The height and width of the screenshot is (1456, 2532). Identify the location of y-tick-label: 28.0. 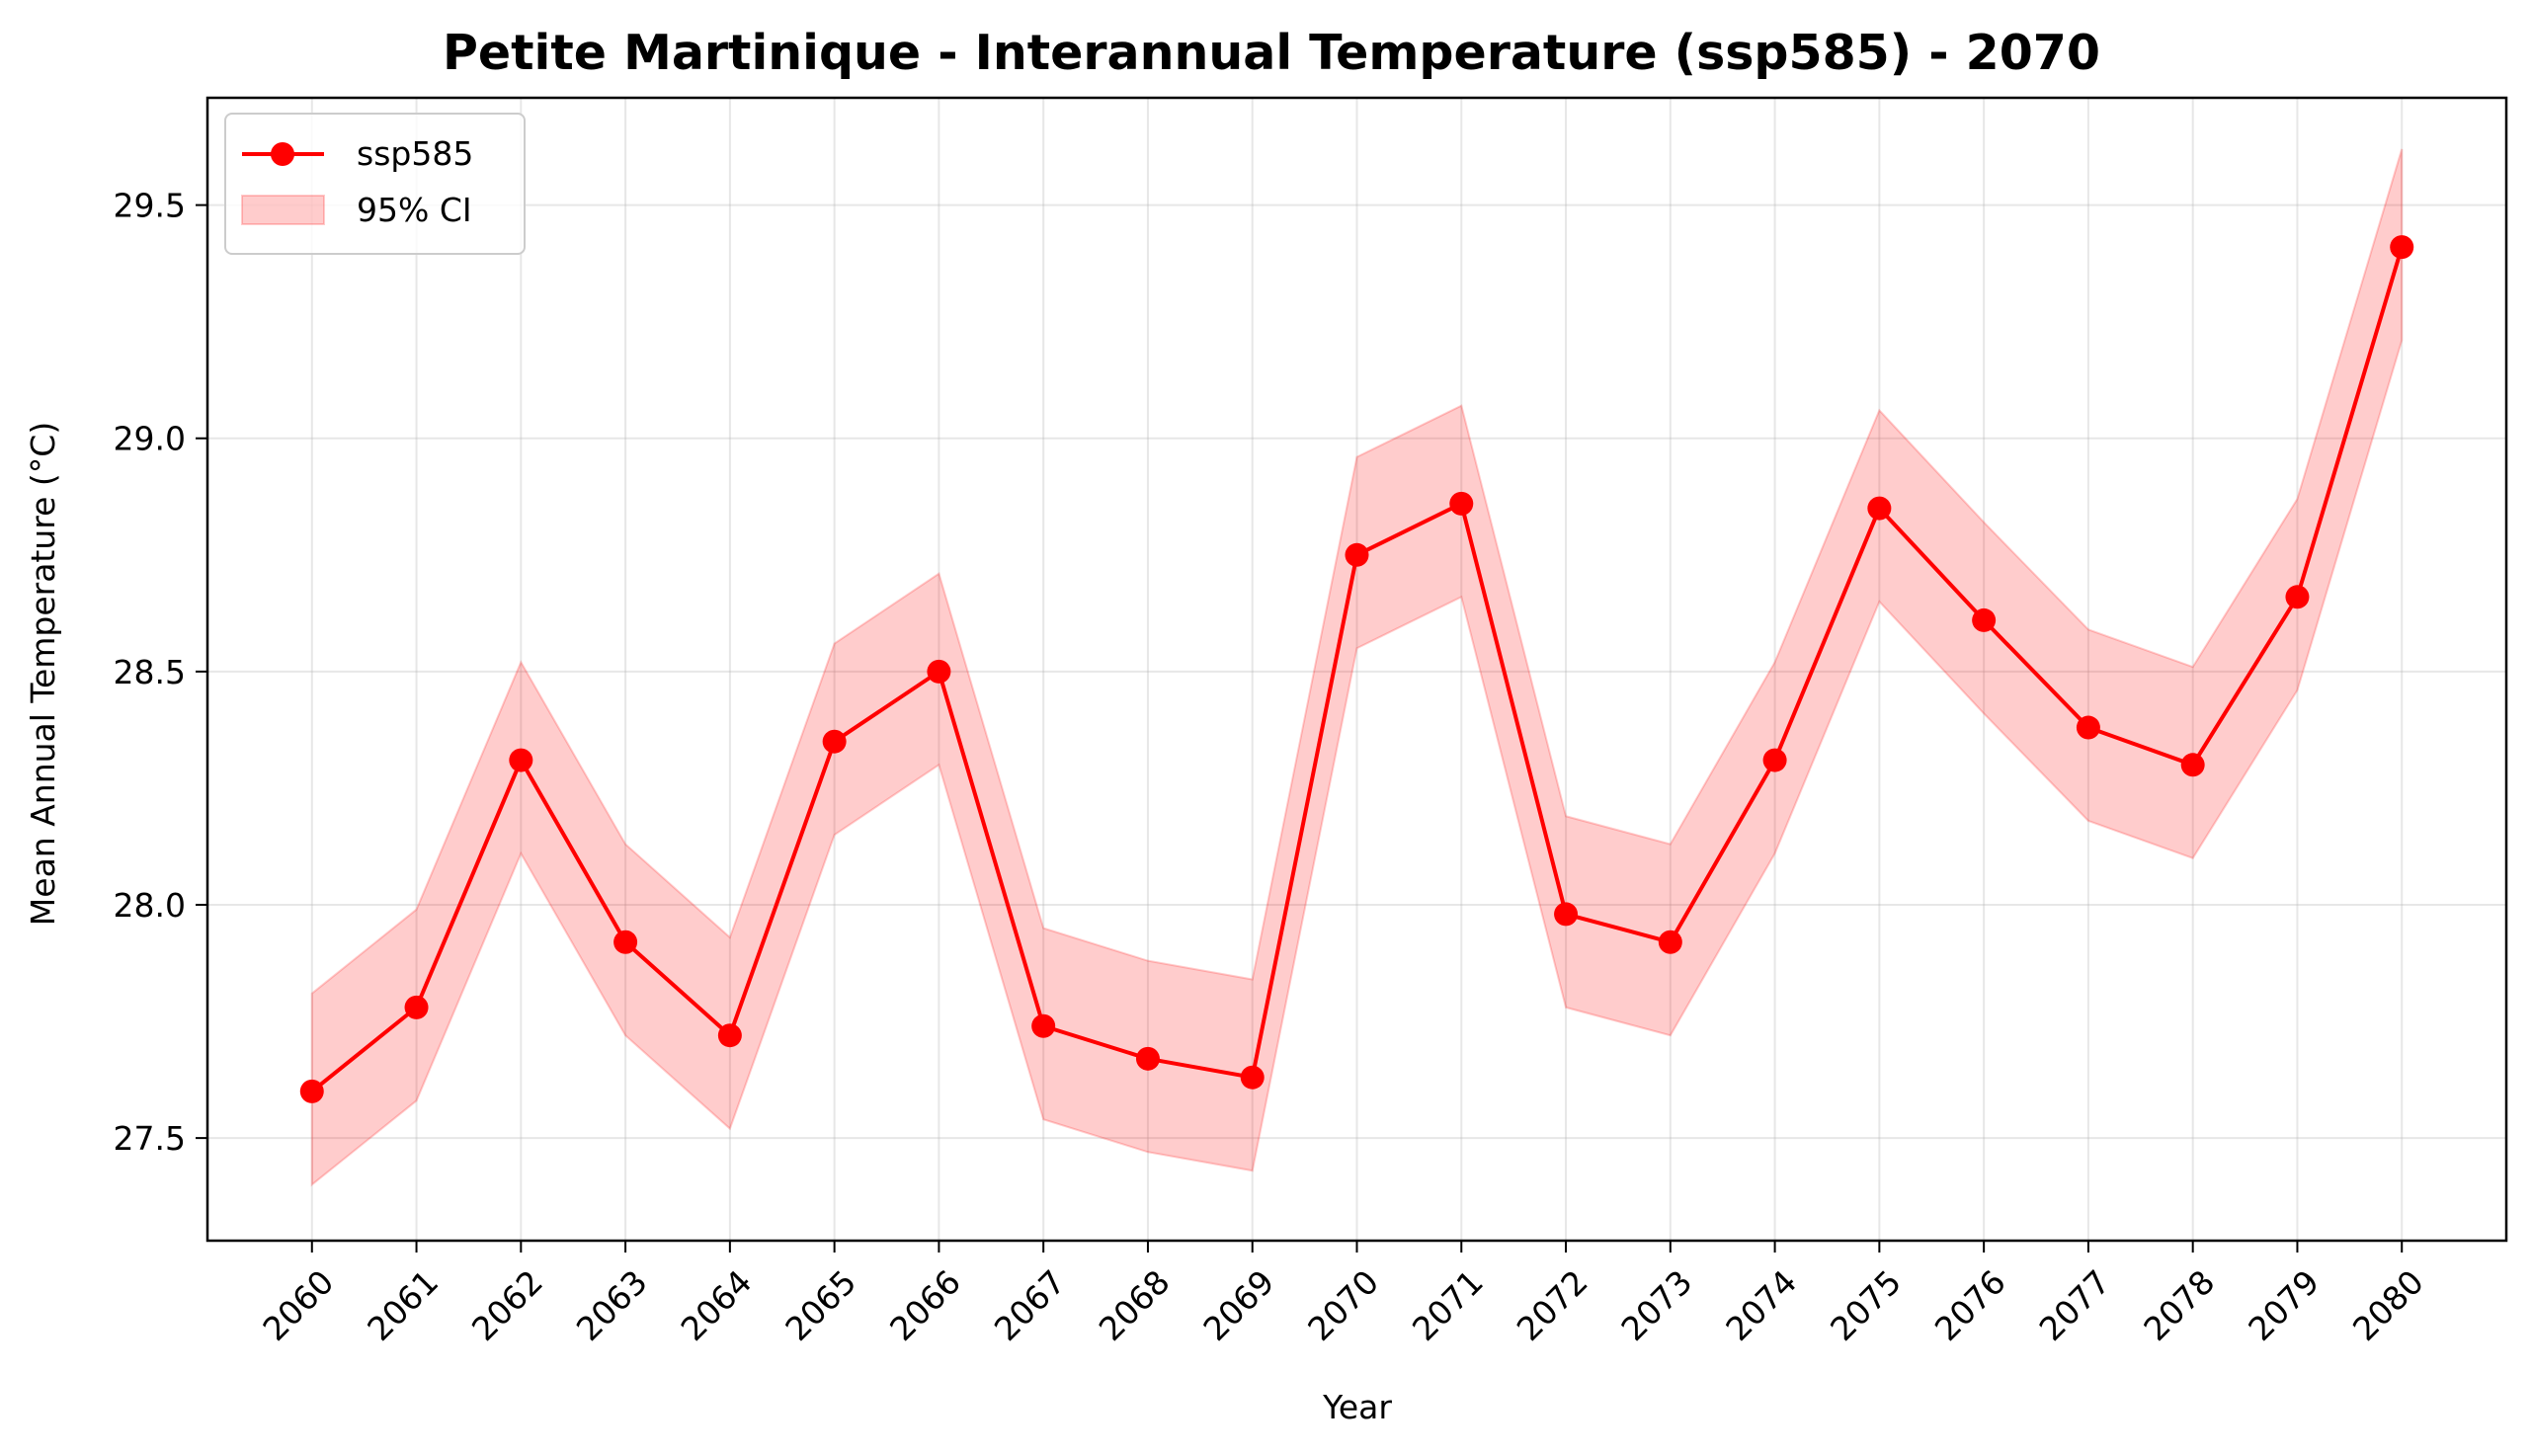
(150, 905).